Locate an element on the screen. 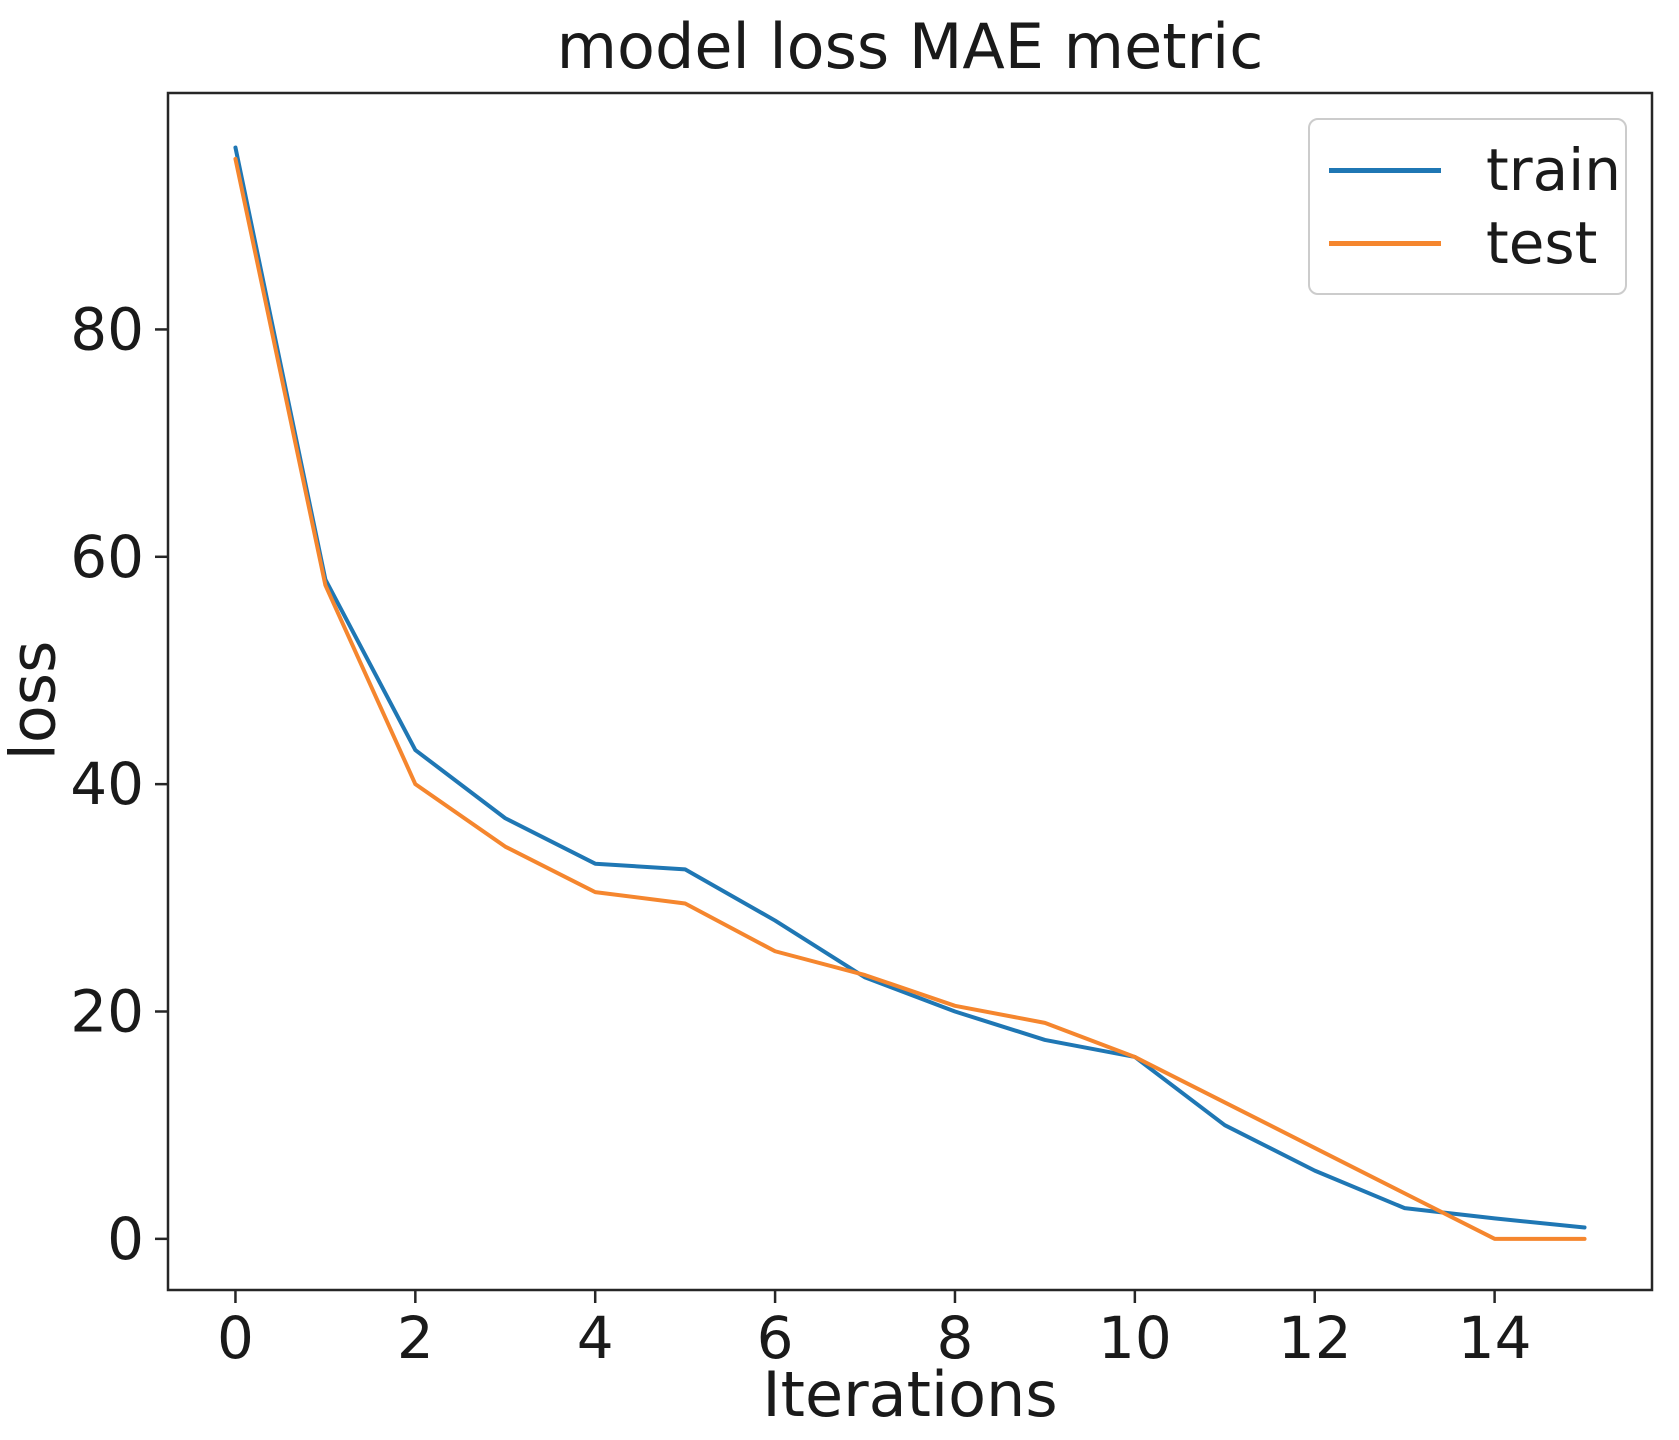 Image resolution: width=1679 pixels, height=1440 pixels. x-tick-label: 2 is located at coordinates (415, 1338).